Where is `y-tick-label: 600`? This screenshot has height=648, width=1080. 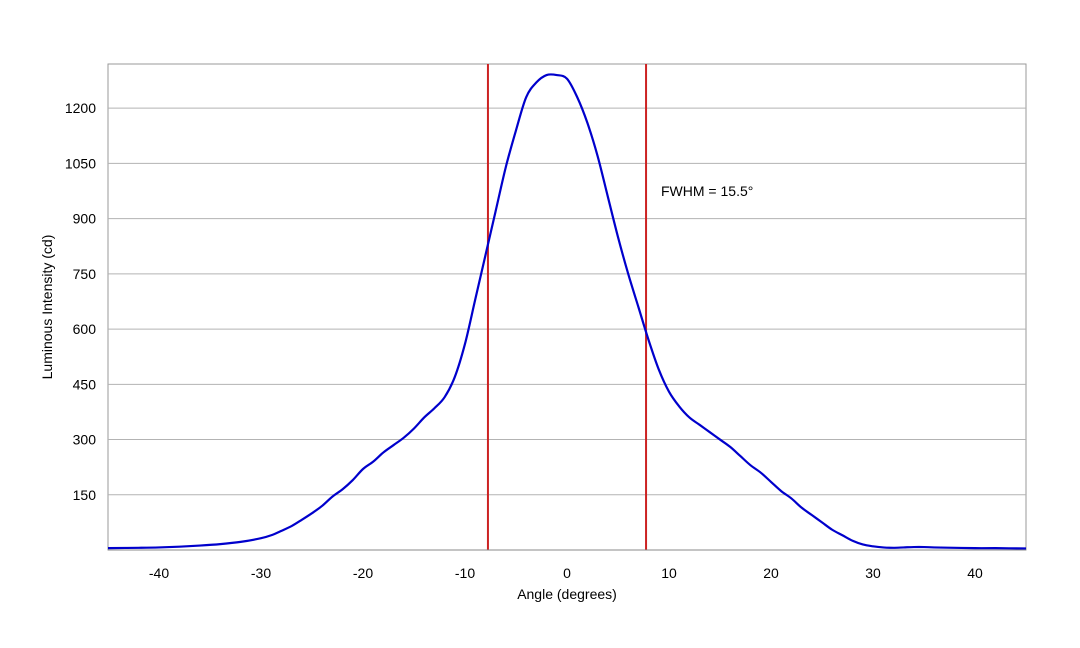 y-tick-label: 600 is located at coordinates (85, 329).